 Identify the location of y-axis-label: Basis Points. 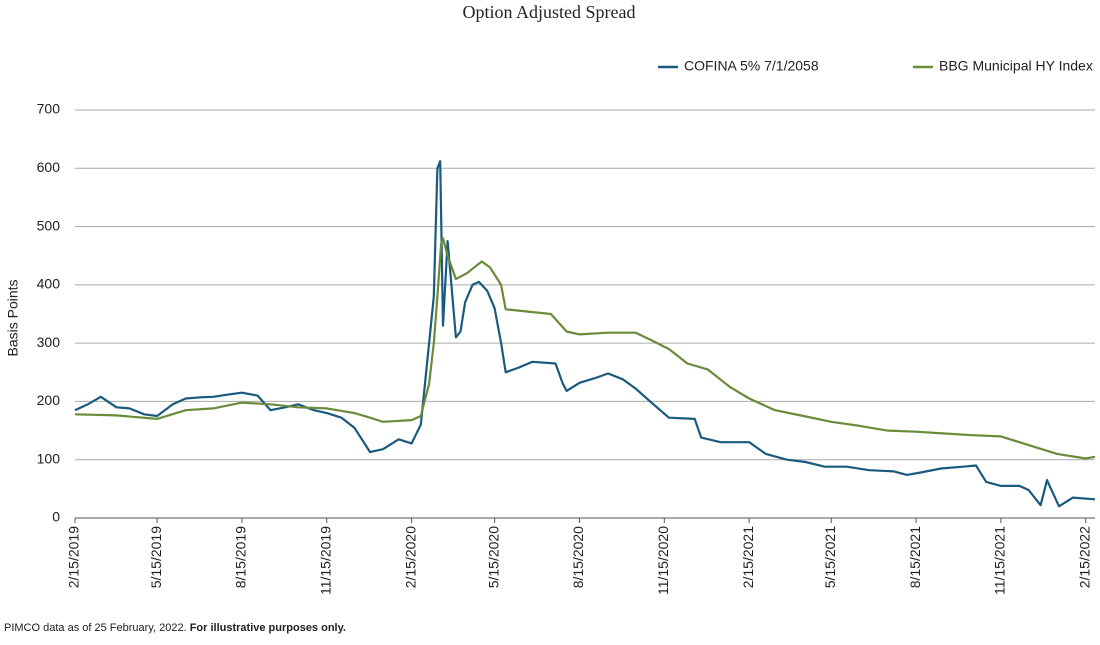
(13, 317).